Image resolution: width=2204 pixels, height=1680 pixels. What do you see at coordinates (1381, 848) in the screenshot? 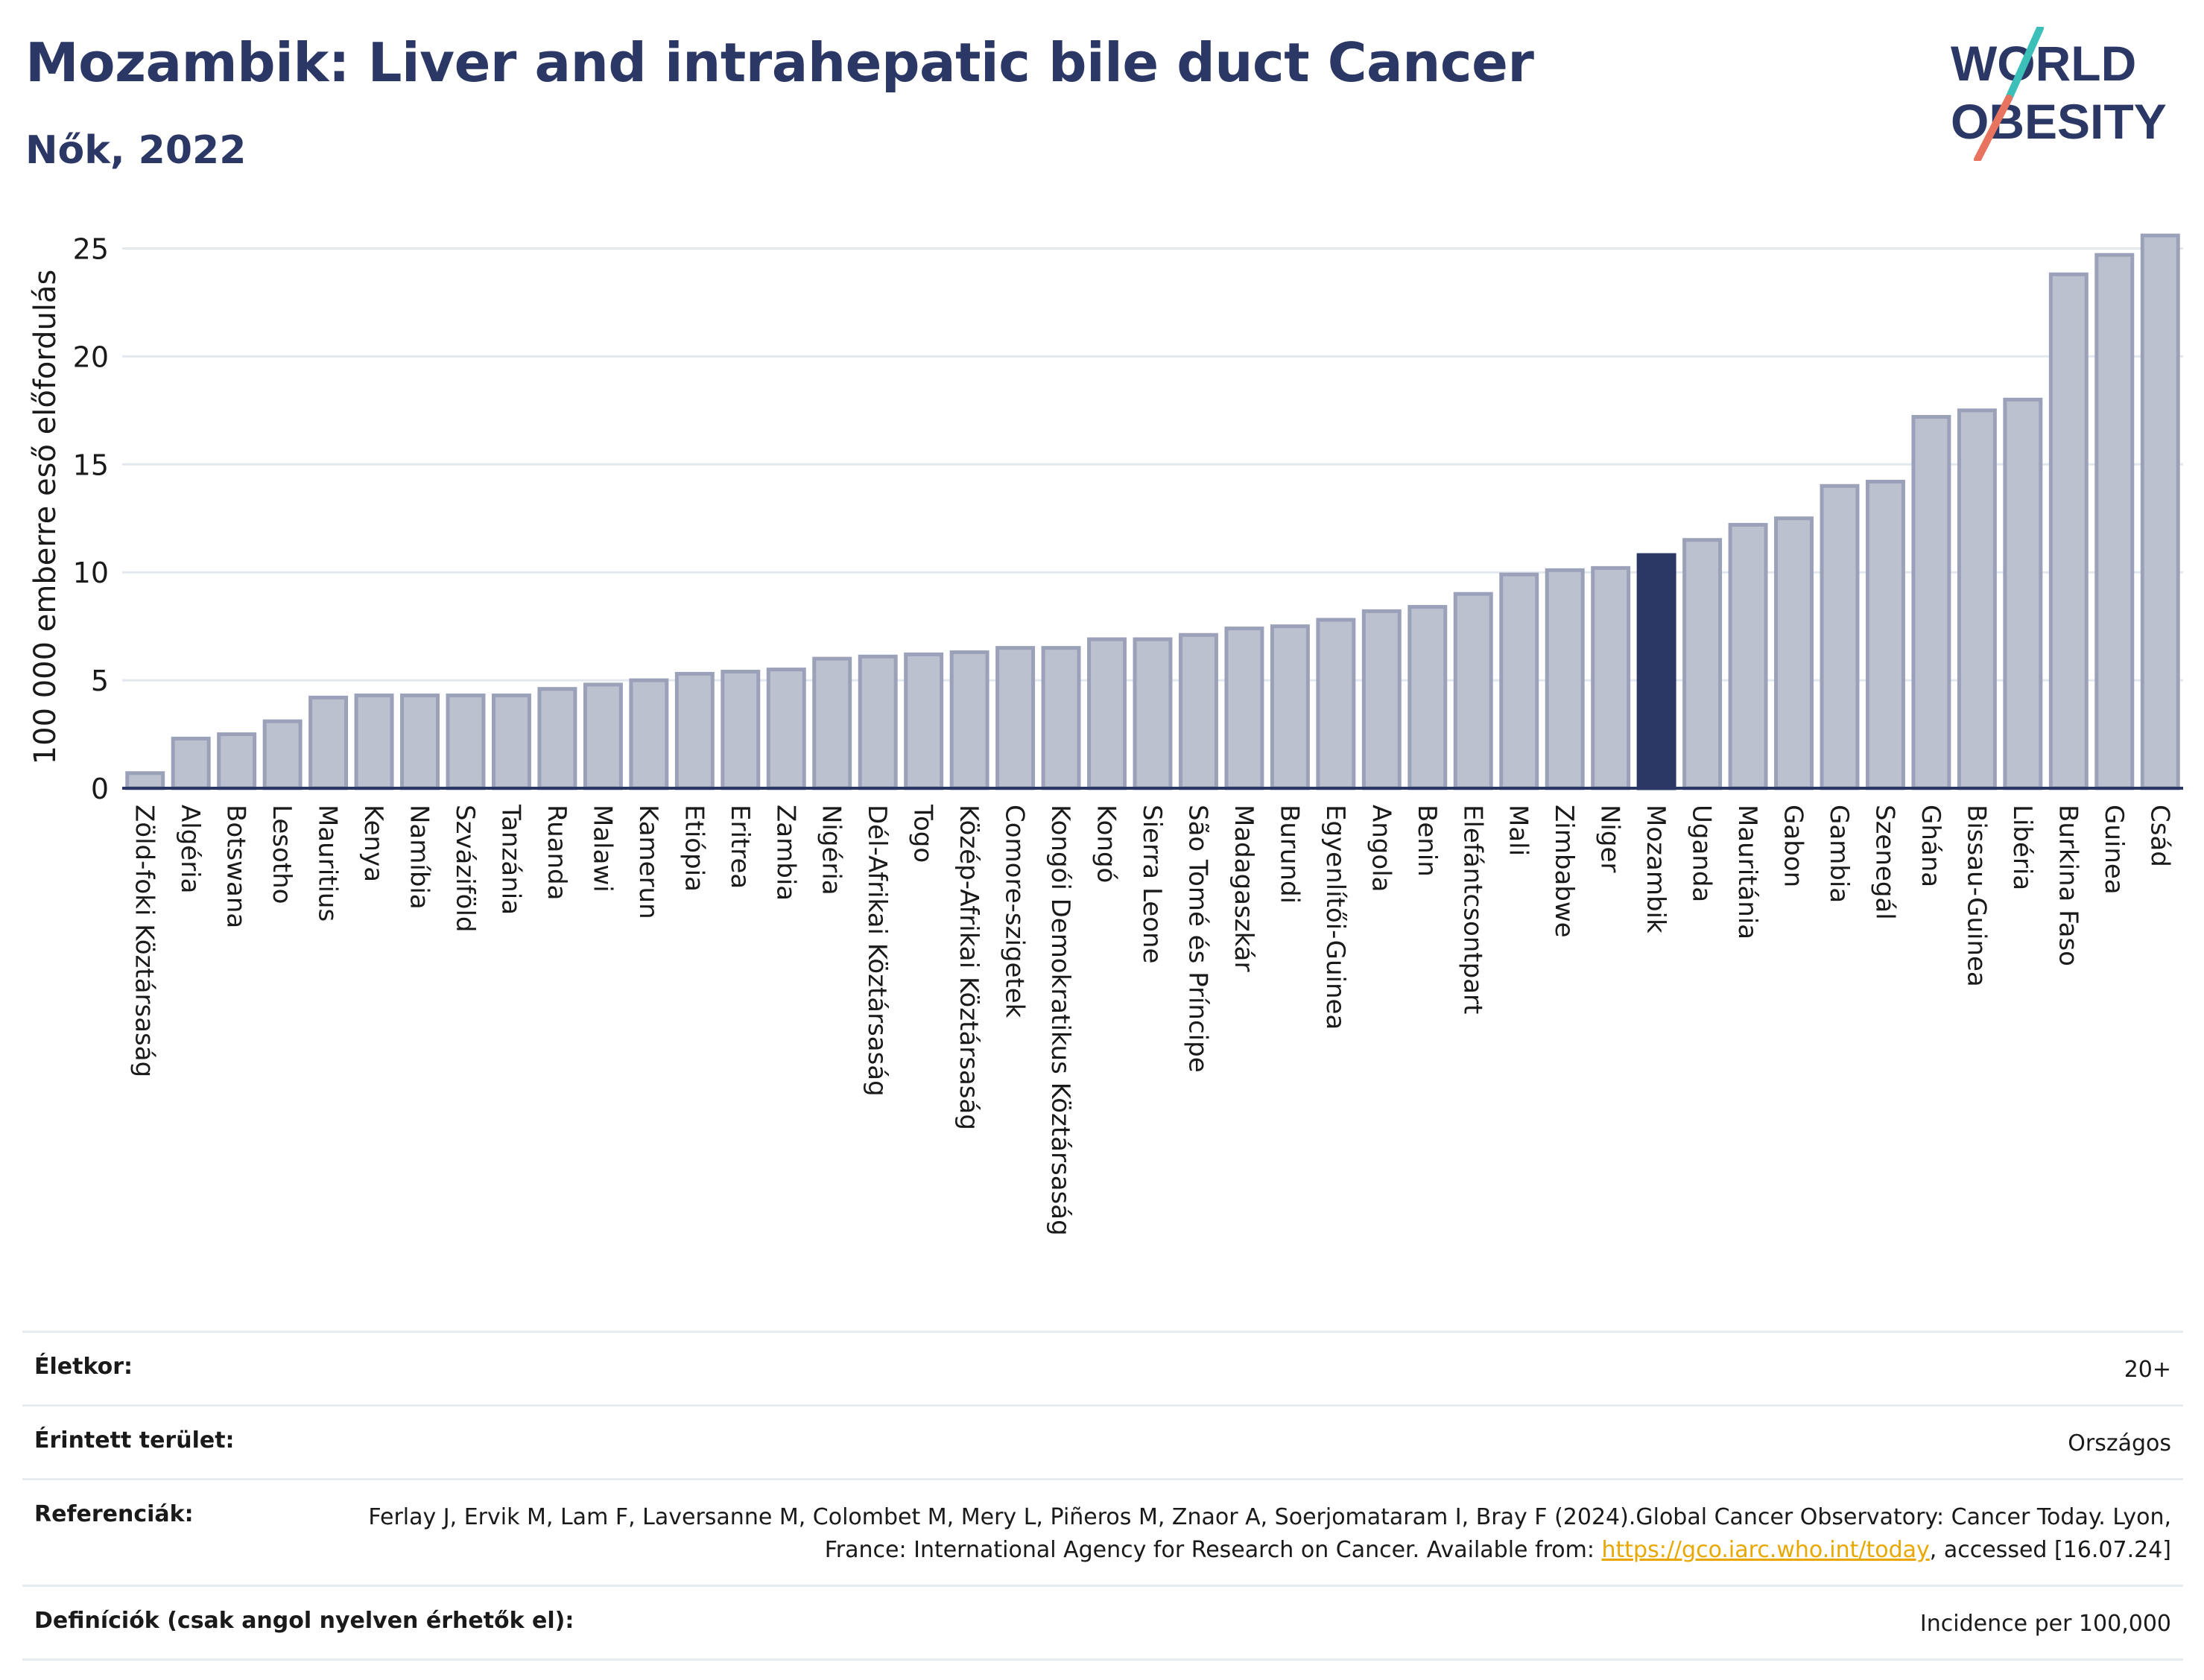
I see `x-tick-label: Angola` at bounding box center [1381, 848].